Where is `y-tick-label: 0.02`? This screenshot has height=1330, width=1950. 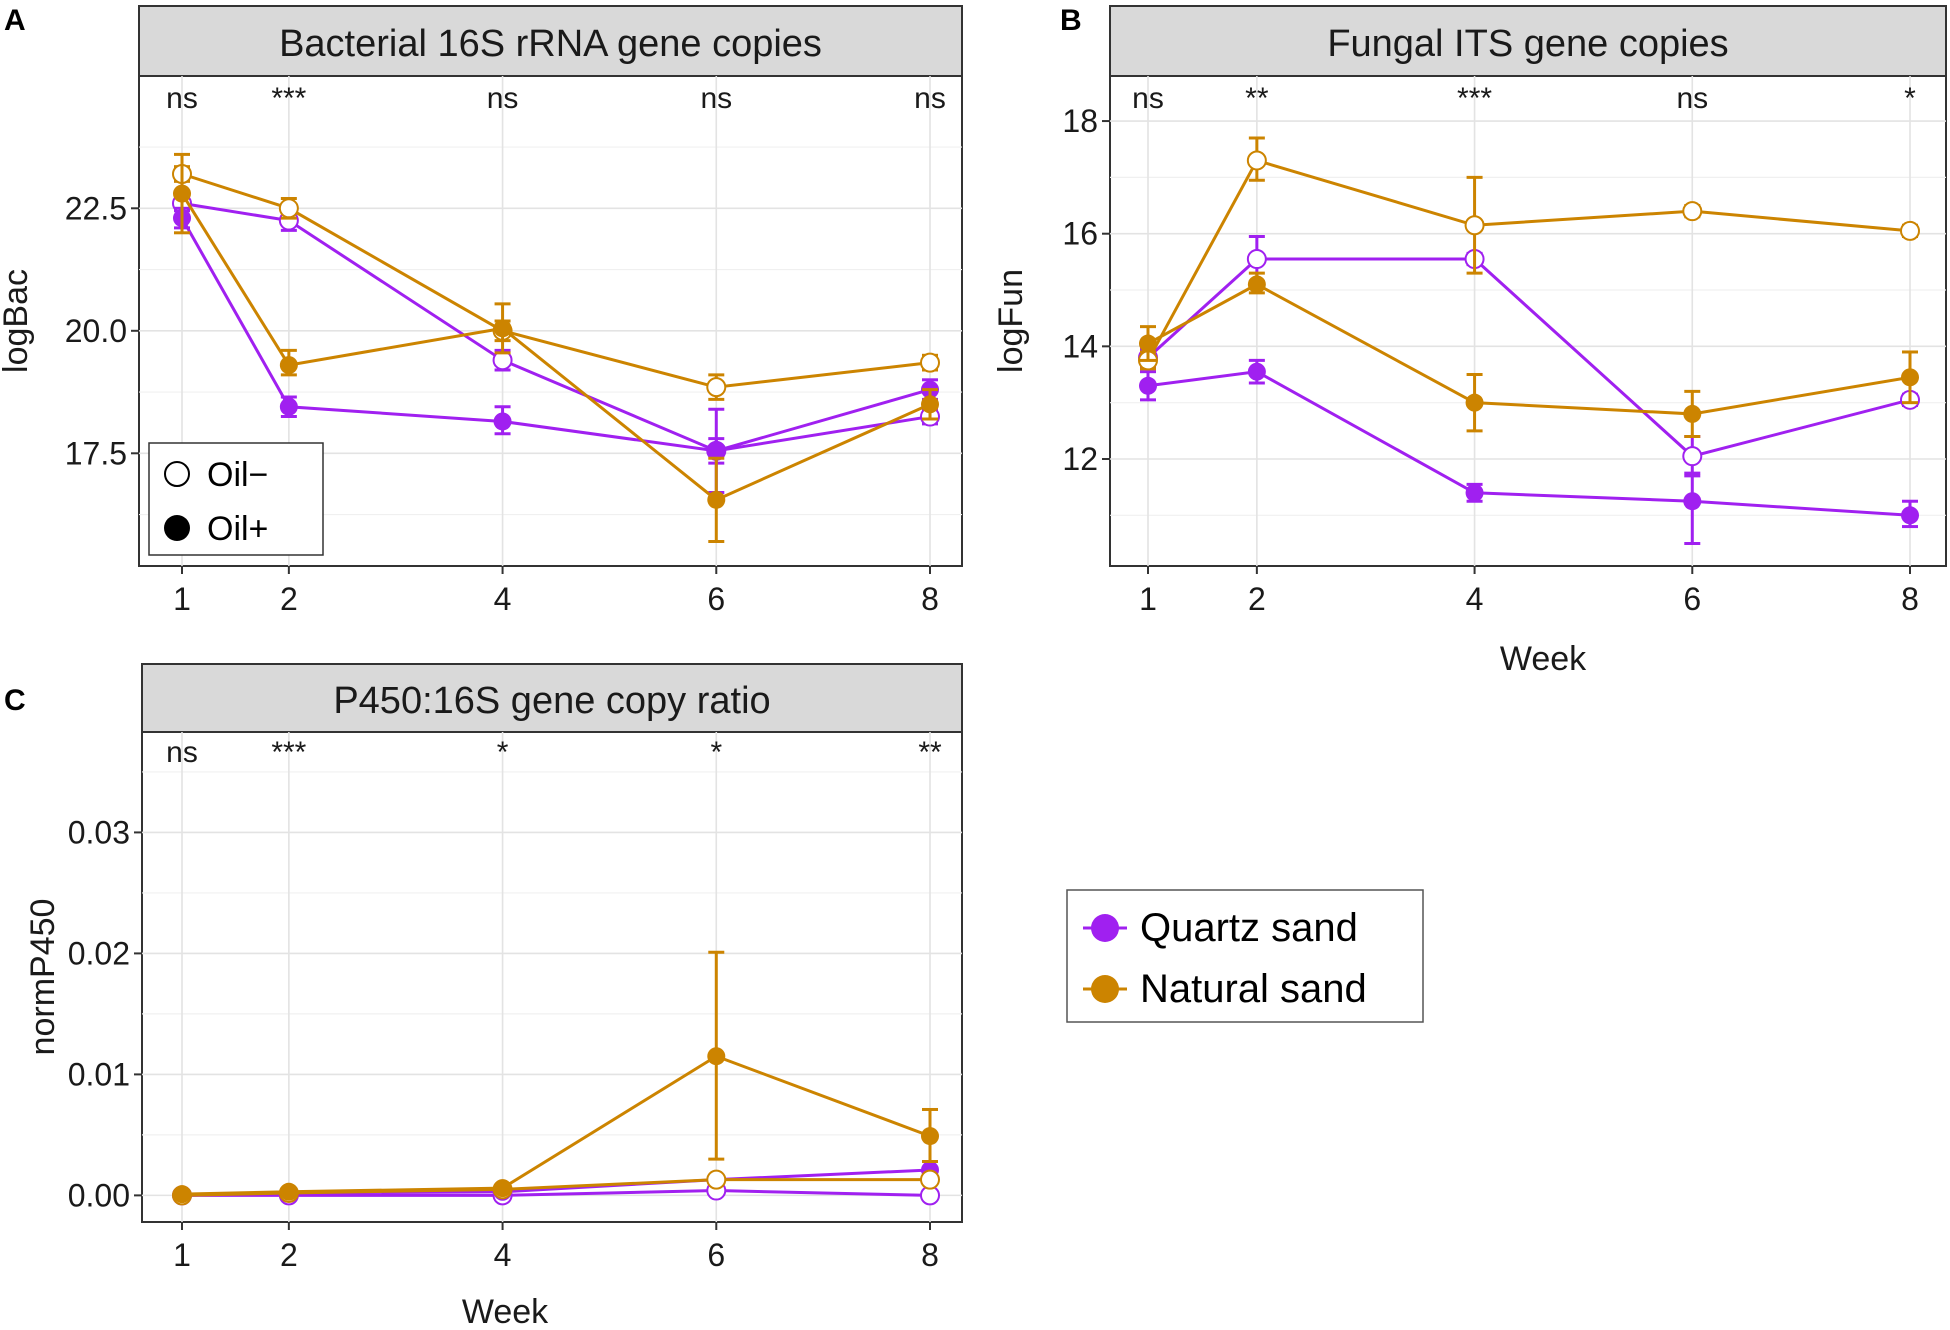
y-tick-label: 0.02 is located at coordinates (99, 953).